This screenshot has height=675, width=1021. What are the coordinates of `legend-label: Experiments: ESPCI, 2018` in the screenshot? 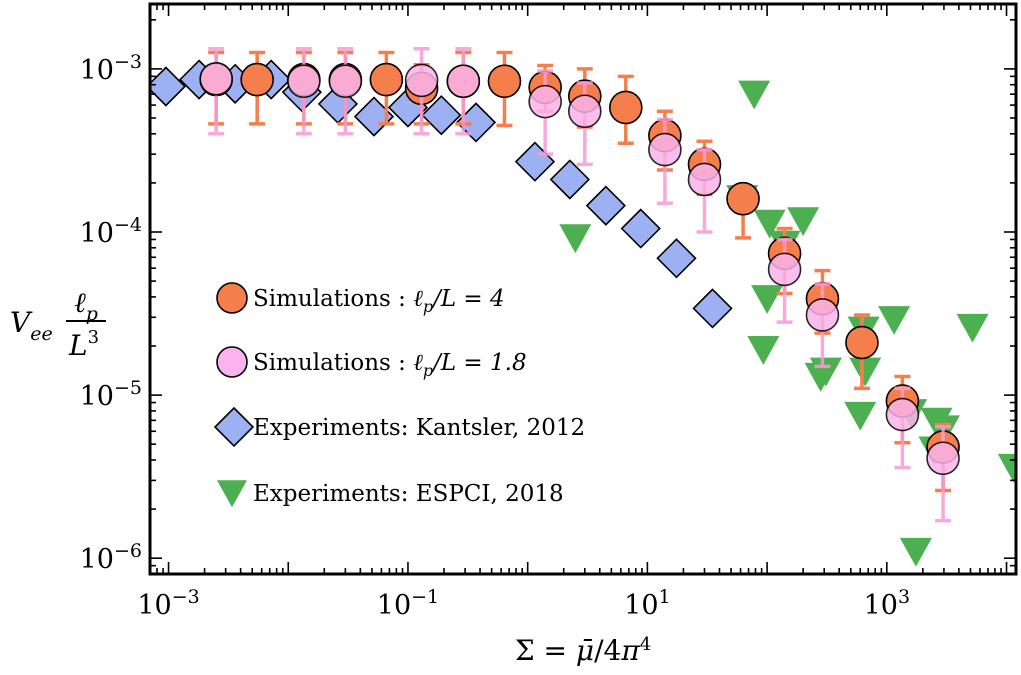 It's located at (408, 494).